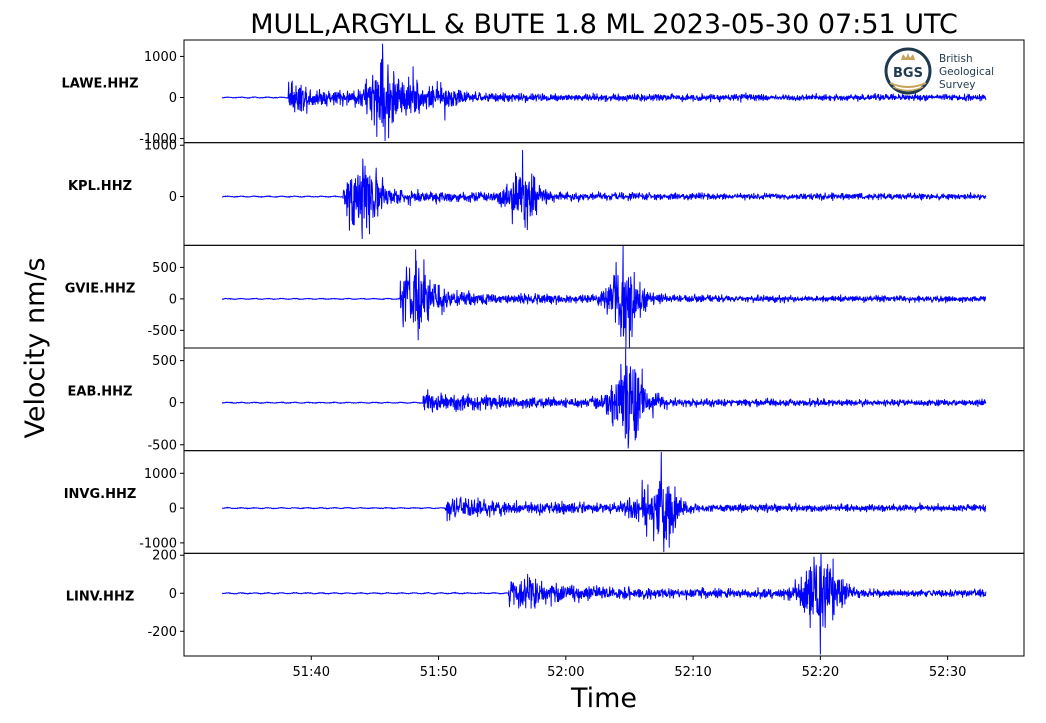 This screenshot has width=1046, height=723. What do you see at coordinates (565, 672) in the screenshot?
I see `x-tick-label: 52:00` at bounding box center [565, 672].